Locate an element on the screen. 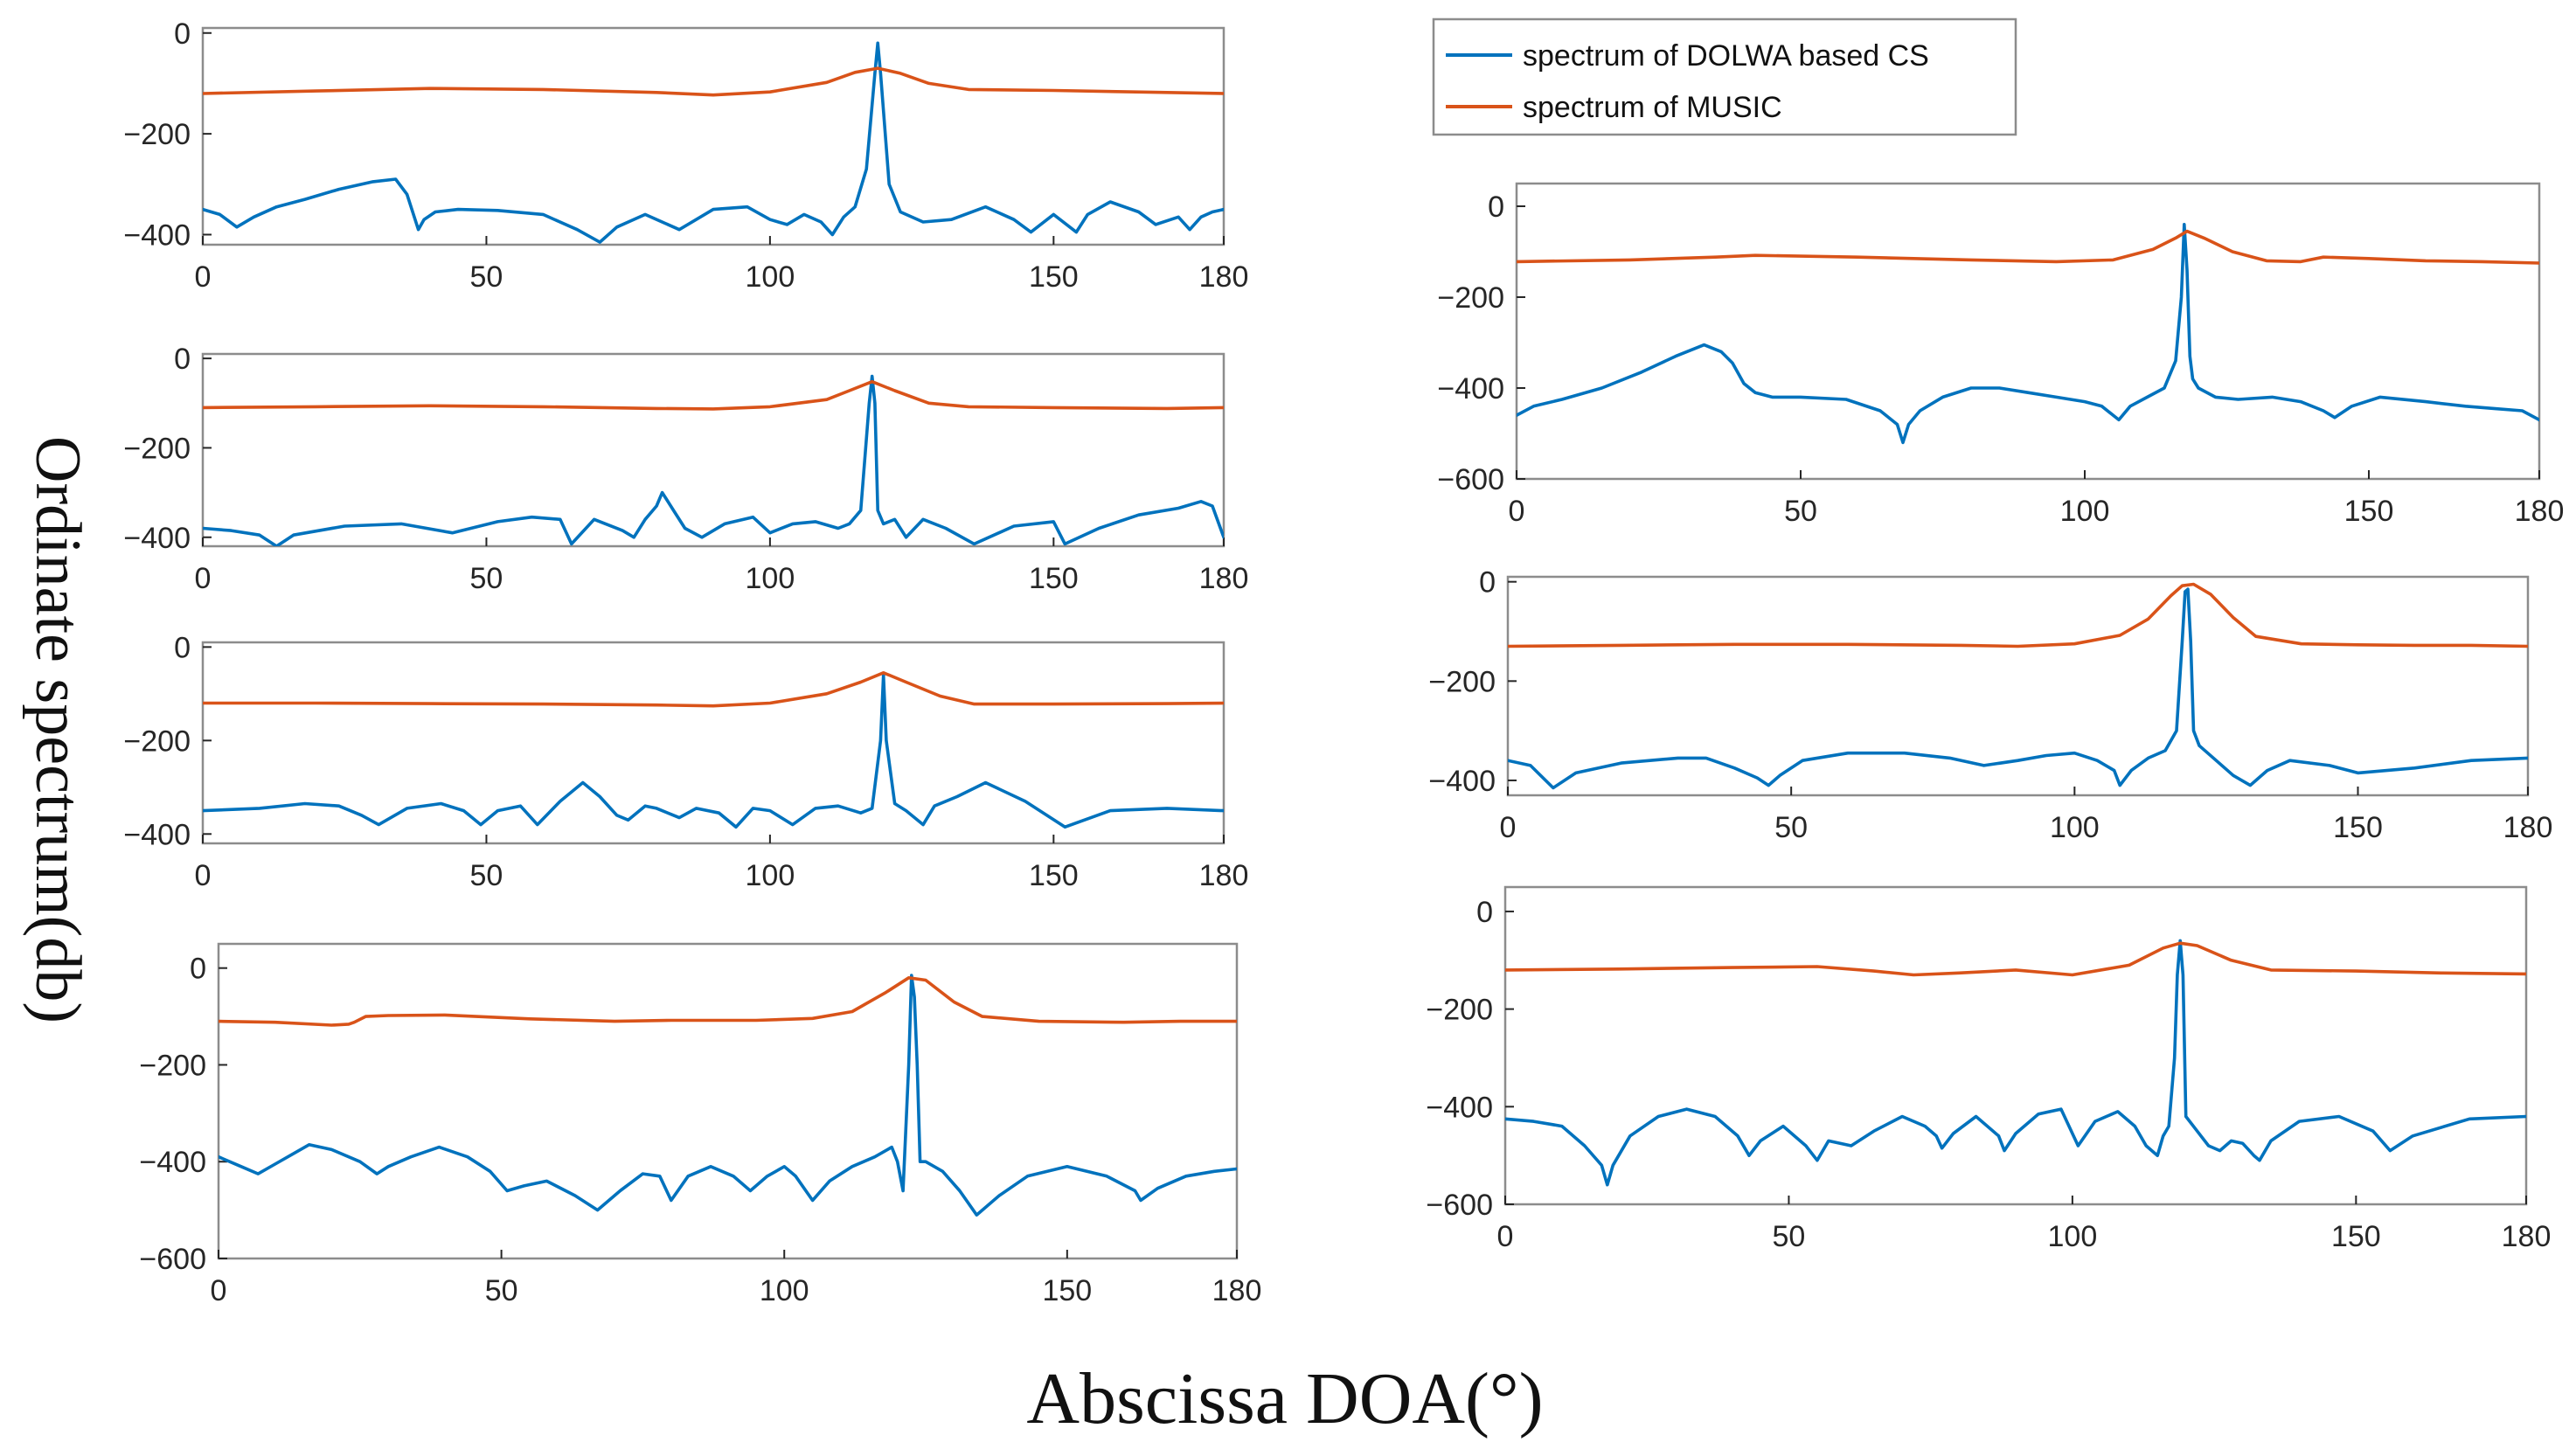 The image size is (2576, 1456). panel-l2: 0 50 100 150 180 0 −200 −400 is located at coordinates (686, 469).